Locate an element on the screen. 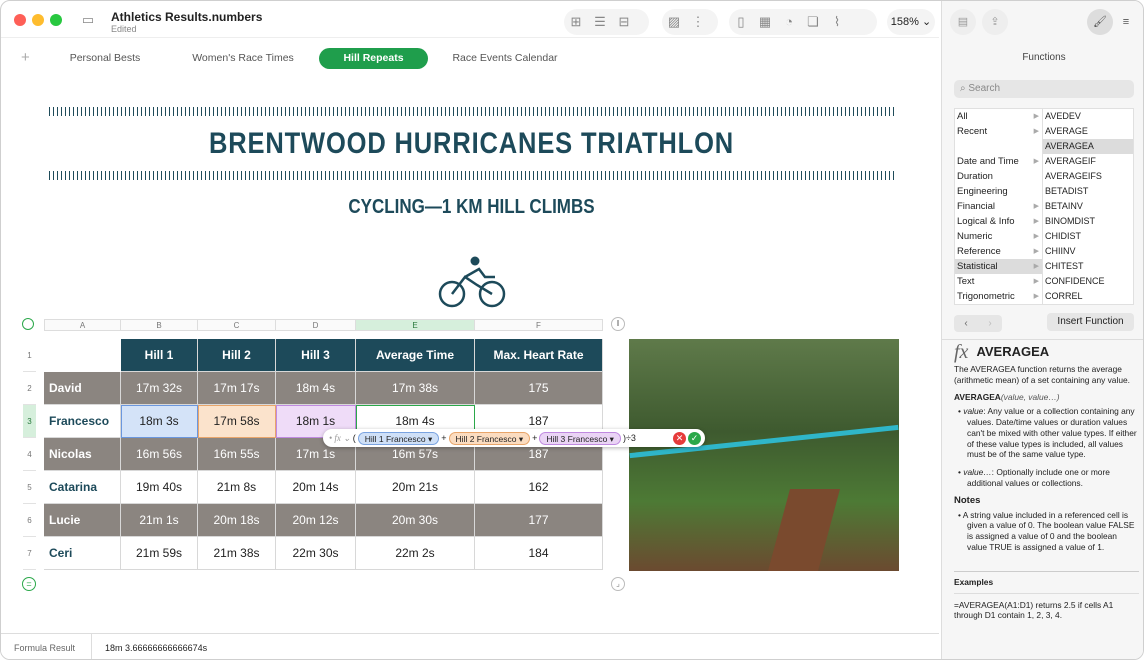 Image resolution: width=1144 pixels, height=660 pixels. category-item: Financial ▶ is located at coordinates (998, 206).